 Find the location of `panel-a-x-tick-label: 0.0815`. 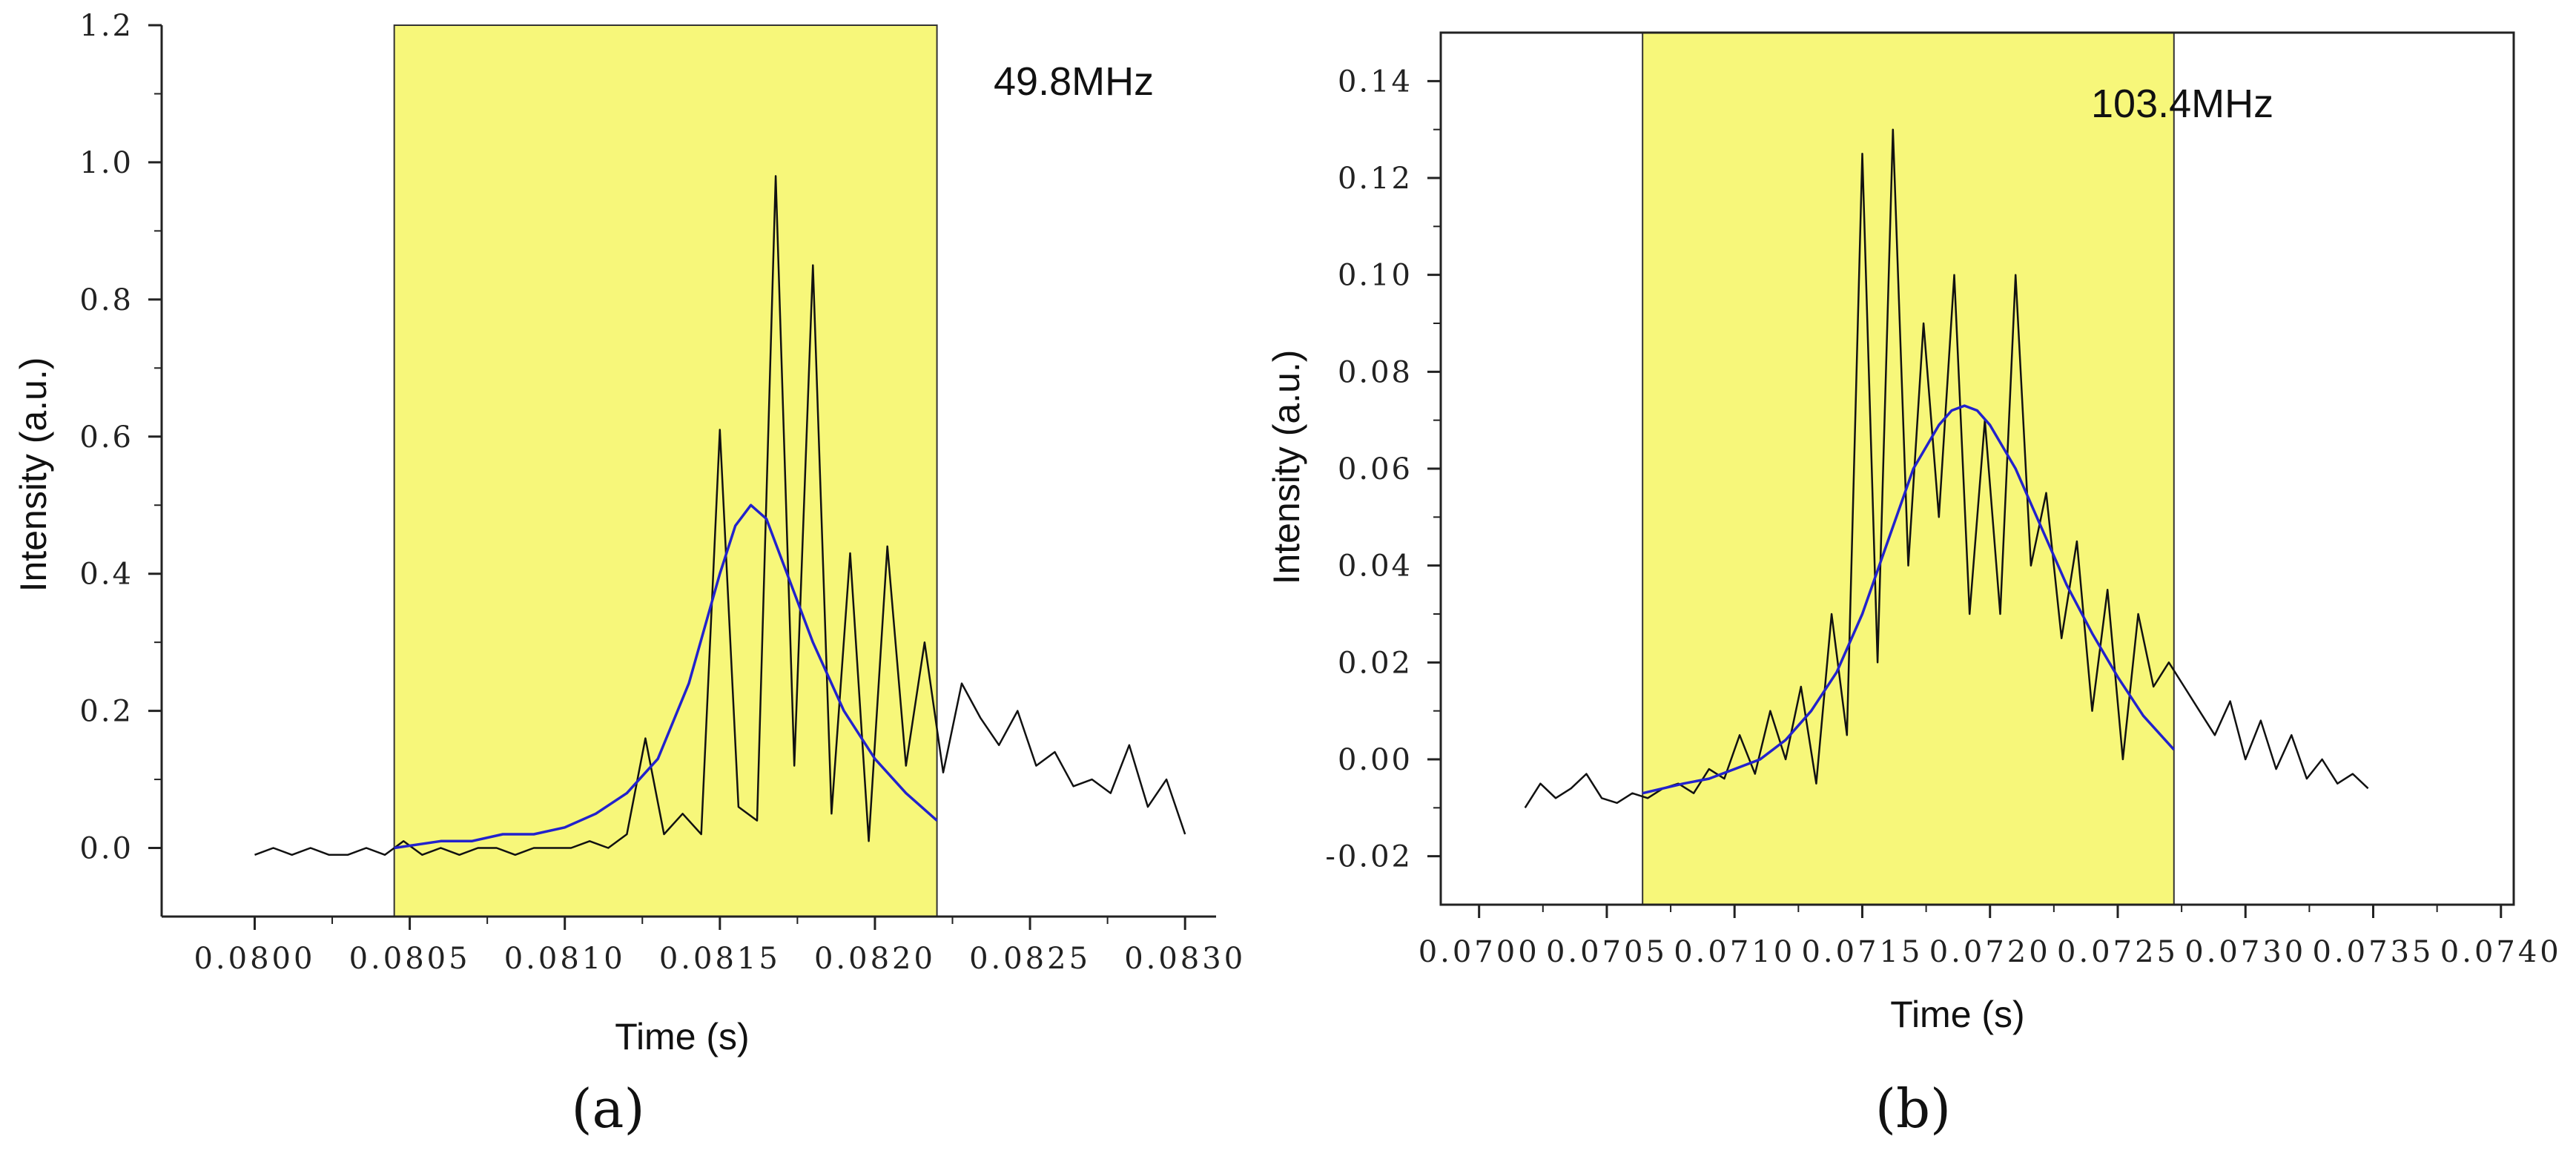

panel-a-x-tick-label: 0.0815 is located at coordinates (720, 959).